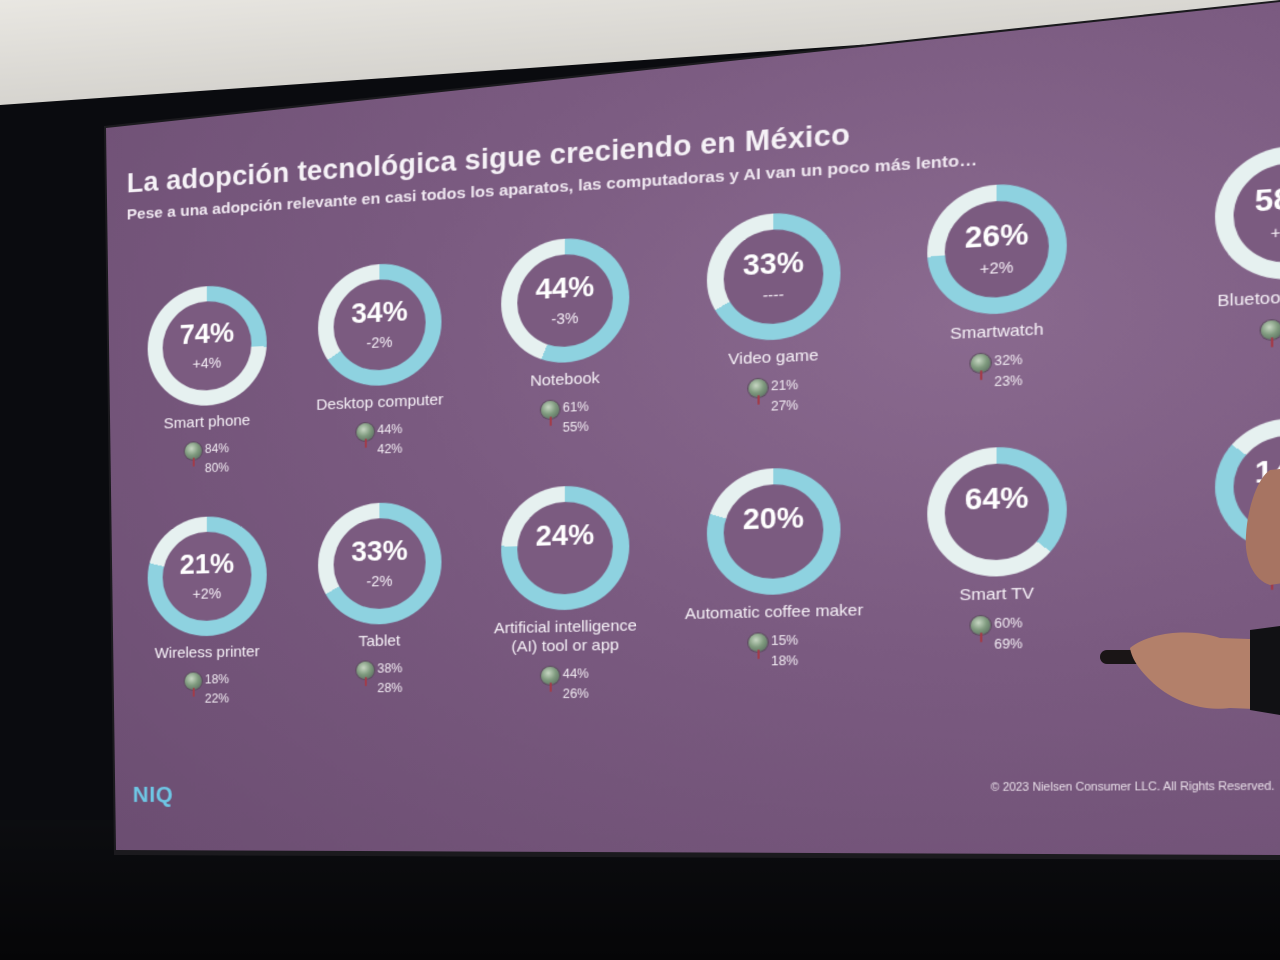 The height and width of the screenshot is (960, 1280). Describe the element at coordinates (207, 363) in the screenshot. I see `adoption-change: +4%` at that location.